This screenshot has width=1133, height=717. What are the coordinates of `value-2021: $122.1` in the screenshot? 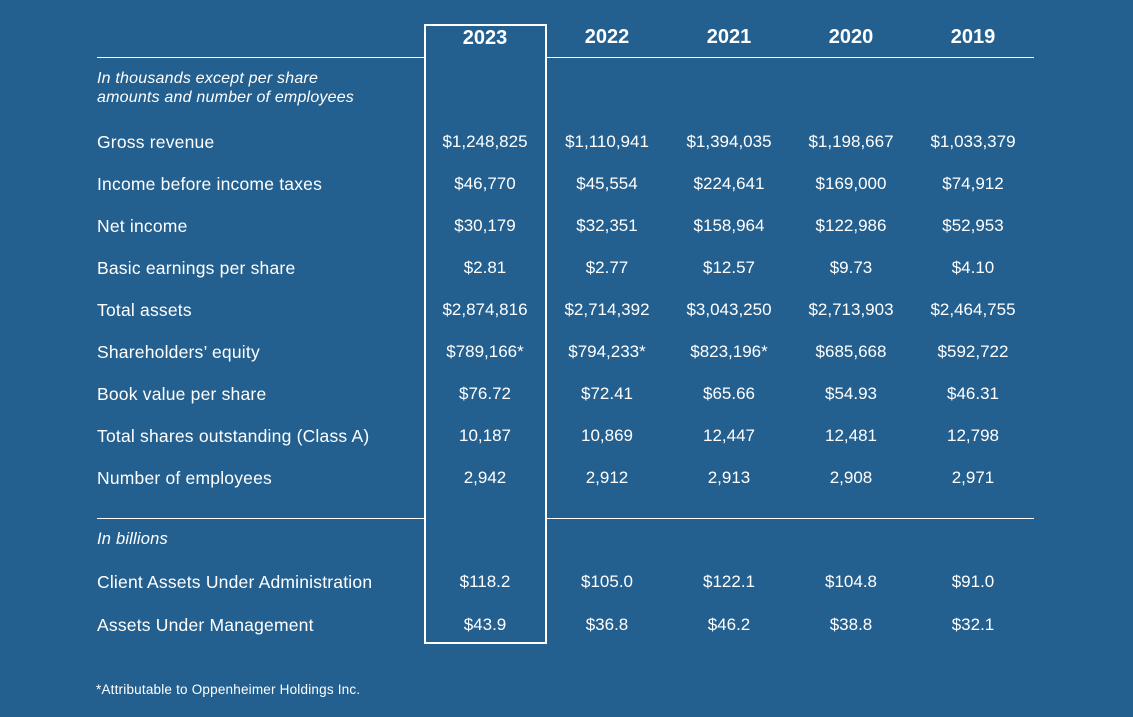 It's located at (729, 581).